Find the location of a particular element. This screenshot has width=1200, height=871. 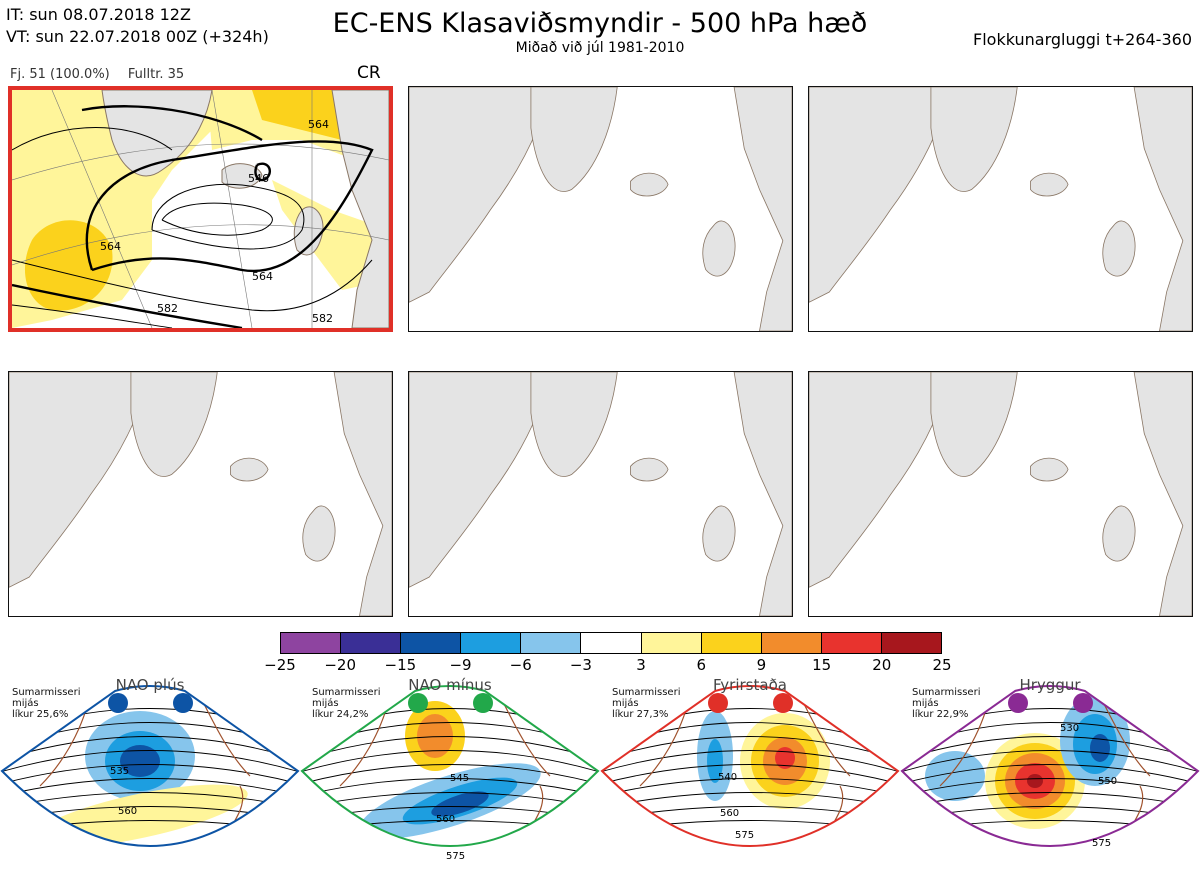

colorbar-tick-label: 15 is located at coordinates (822, 665).